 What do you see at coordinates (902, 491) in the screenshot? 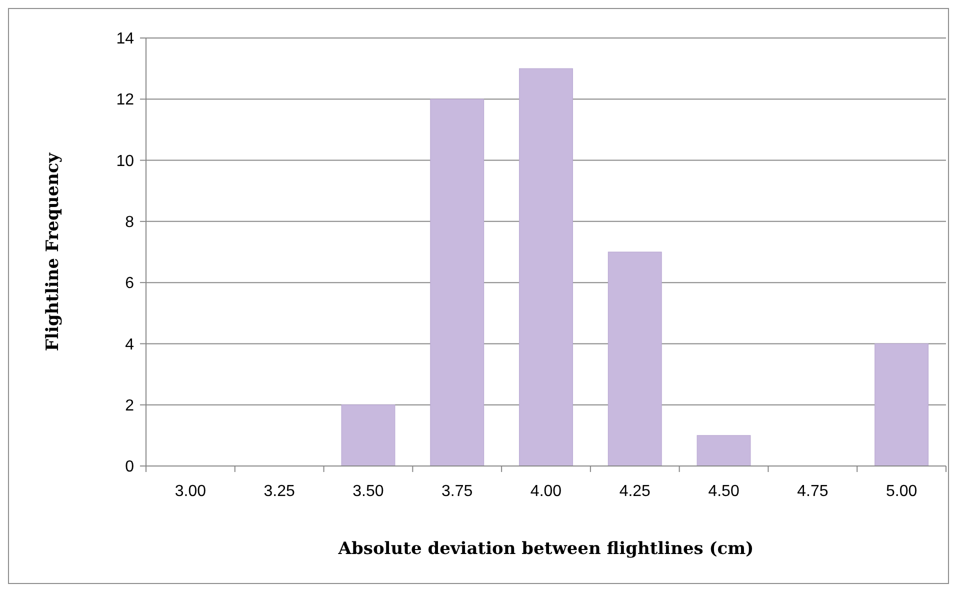
I see `x-tick-label: 5.00` at bounding box center [902, 491].